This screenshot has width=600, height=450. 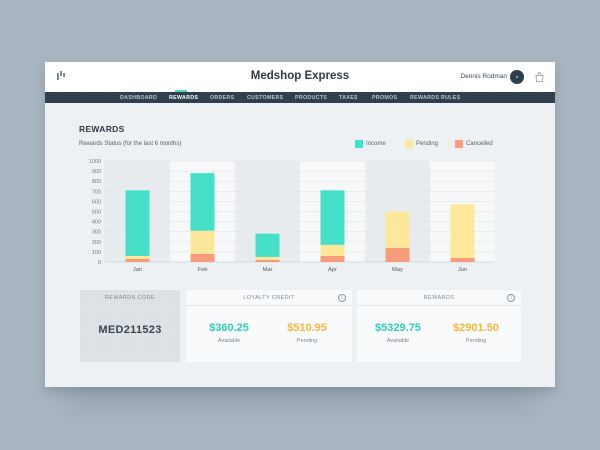 What do you see at coordinates (96, 213) in the screenshot?
I see `y-tick-label: 500` at bounding box center [96, 213].